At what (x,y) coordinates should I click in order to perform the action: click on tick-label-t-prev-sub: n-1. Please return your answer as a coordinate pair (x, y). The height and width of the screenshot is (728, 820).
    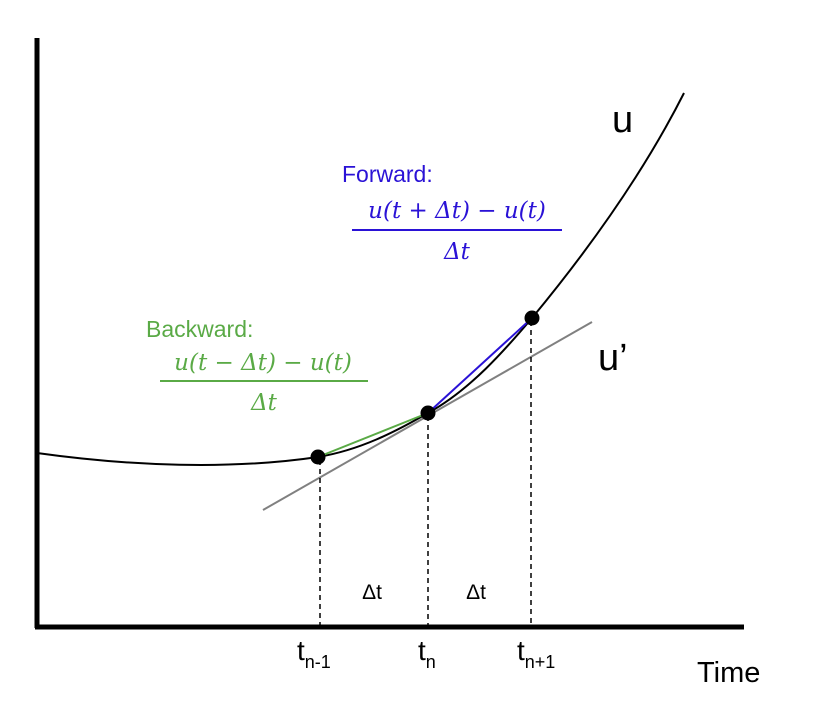
    Looking at the image, I should click on (318, 662).